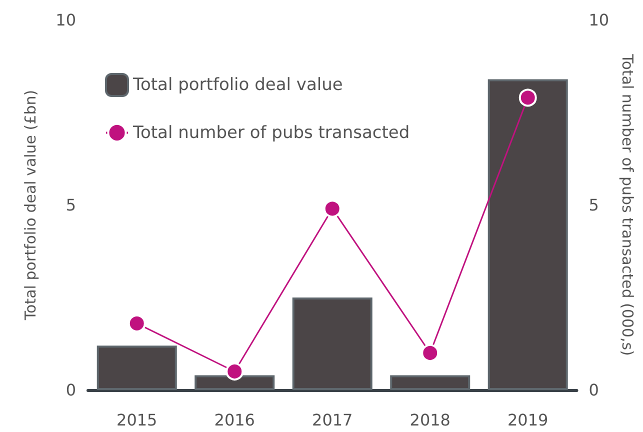  I want to click on y2-tick-label: 10, so click(599, 20).